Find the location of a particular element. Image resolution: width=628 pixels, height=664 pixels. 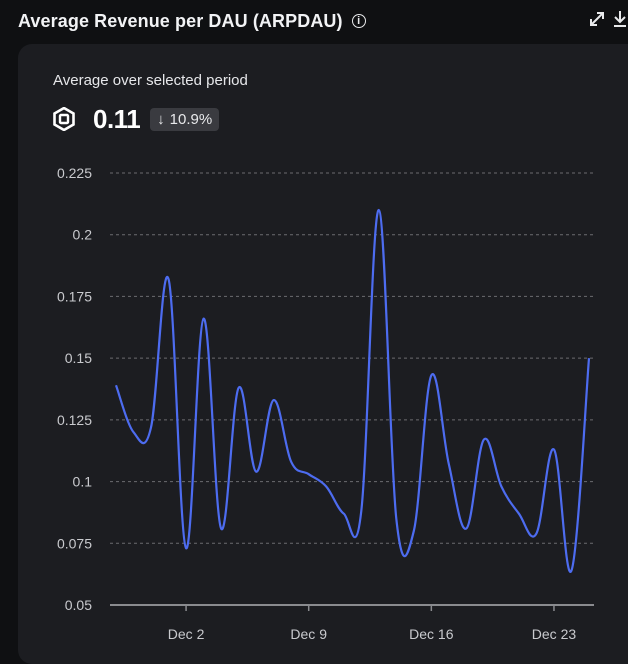

chart-header: Average Revenue per DAU (ARPDAU) i is located at coordinates (323, 21).